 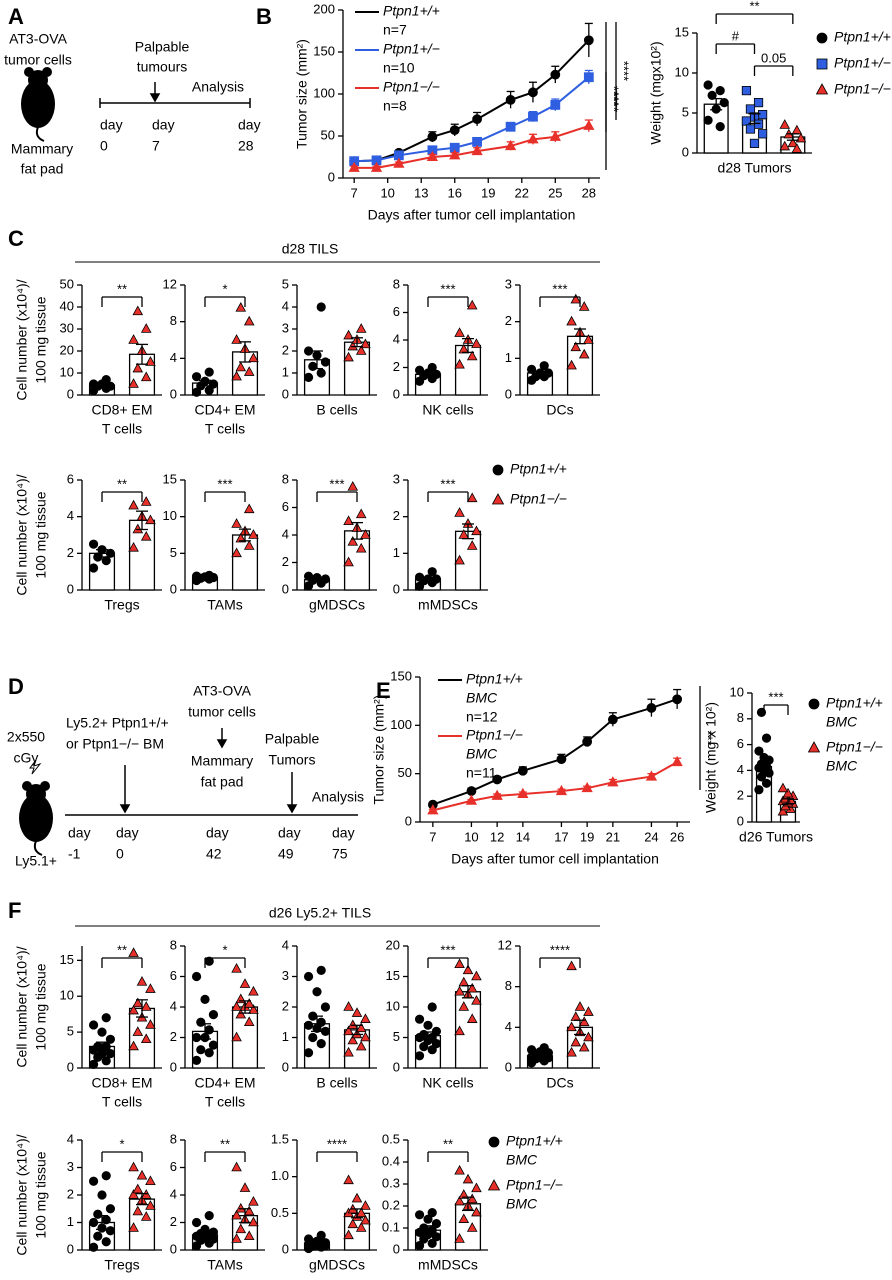 What do you see at coordinates (471, 836) in the screenshot?
I see `x-tick-label: 10` at bounding box center [471, 836].